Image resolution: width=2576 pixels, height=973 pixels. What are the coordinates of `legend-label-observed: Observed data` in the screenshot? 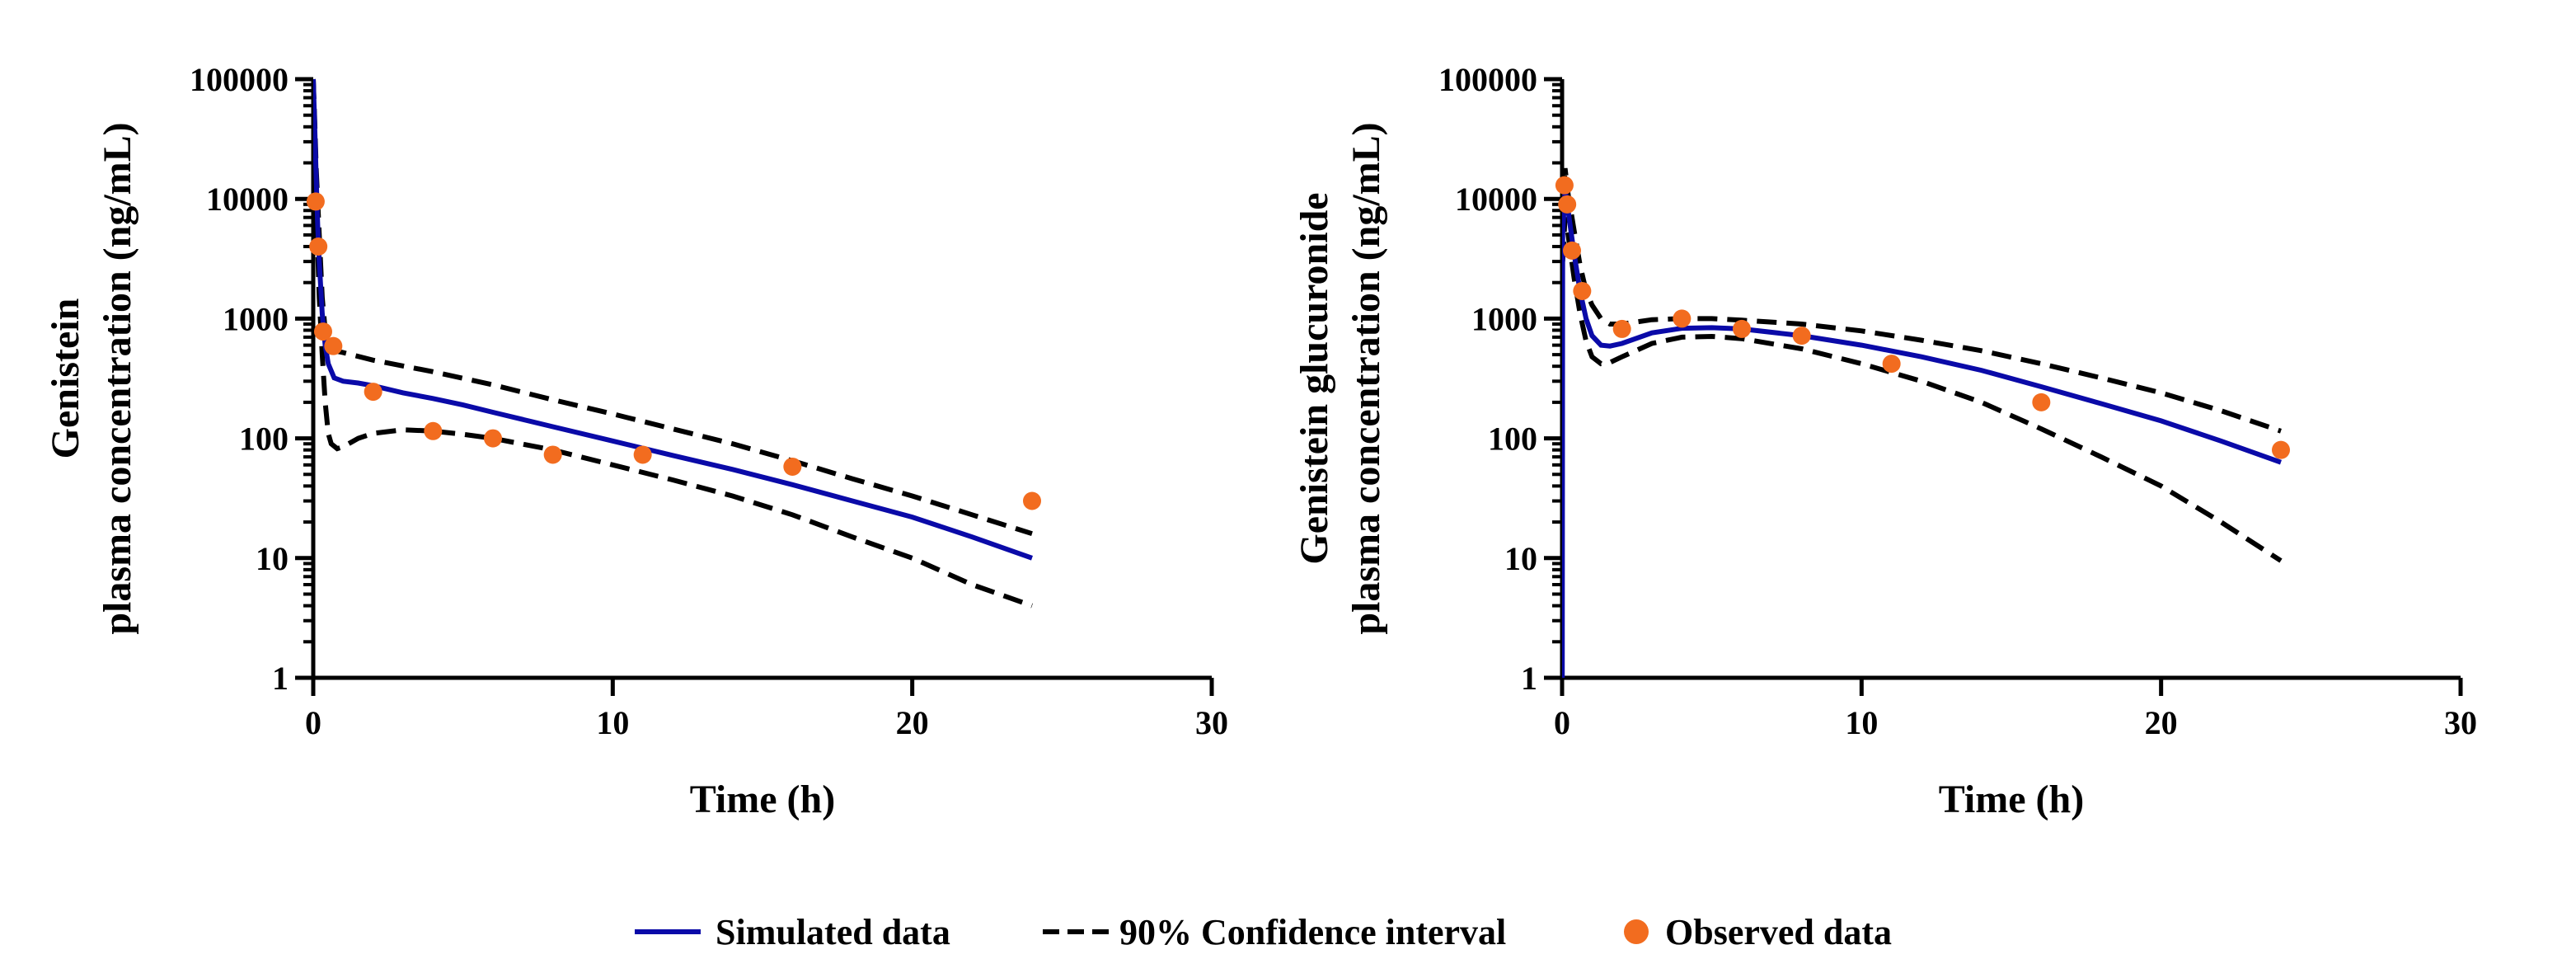 It's located at (1778, 932).